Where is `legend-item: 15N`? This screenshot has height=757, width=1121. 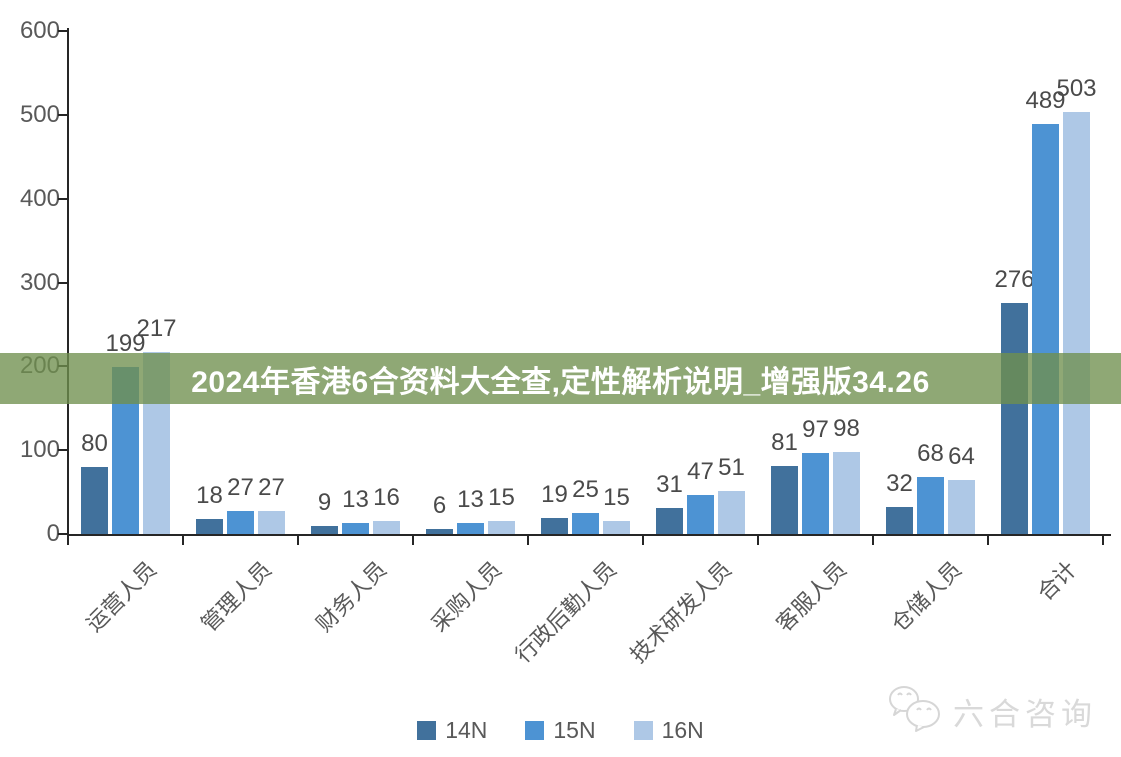 legend-item: 15N is located at coordinates (560, 729).